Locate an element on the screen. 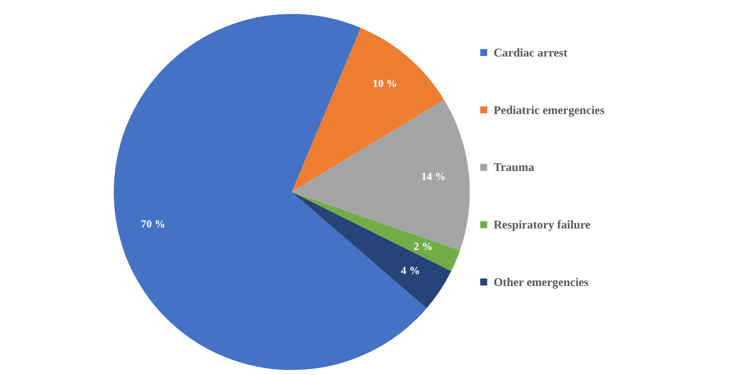  data-label: 10 % is located at coordinates (385, 84).